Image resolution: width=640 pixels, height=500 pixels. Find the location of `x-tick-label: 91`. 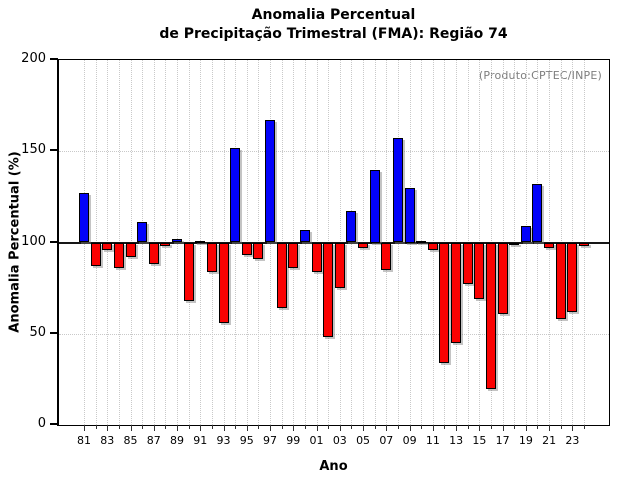

x-tick-label: 91 is located at coordinates (200, 440).